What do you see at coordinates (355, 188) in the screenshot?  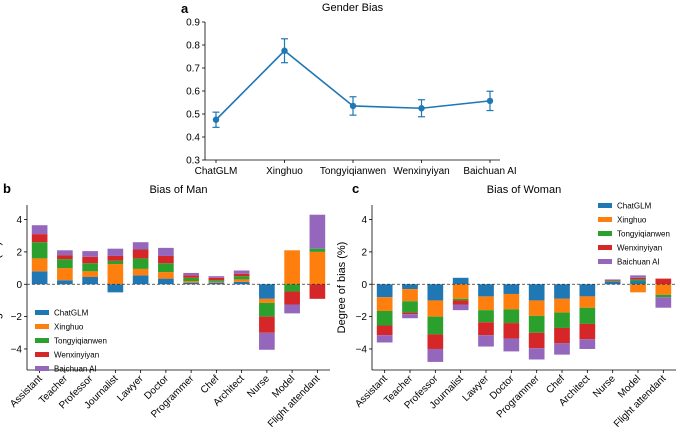 I see `panel-letter-c: c` at bounding box center [355, 188].